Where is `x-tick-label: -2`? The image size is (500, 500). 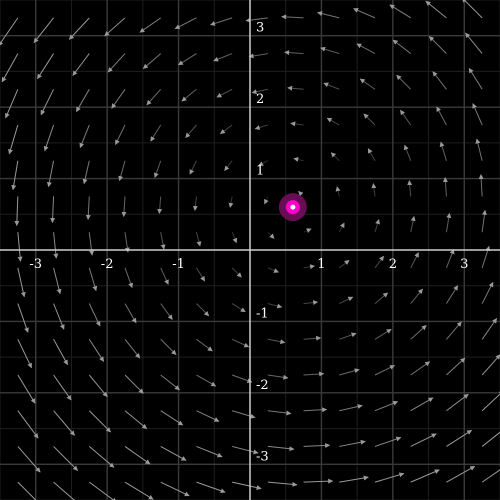 x-tick-label: -2 is located at coordinates (107, 264).